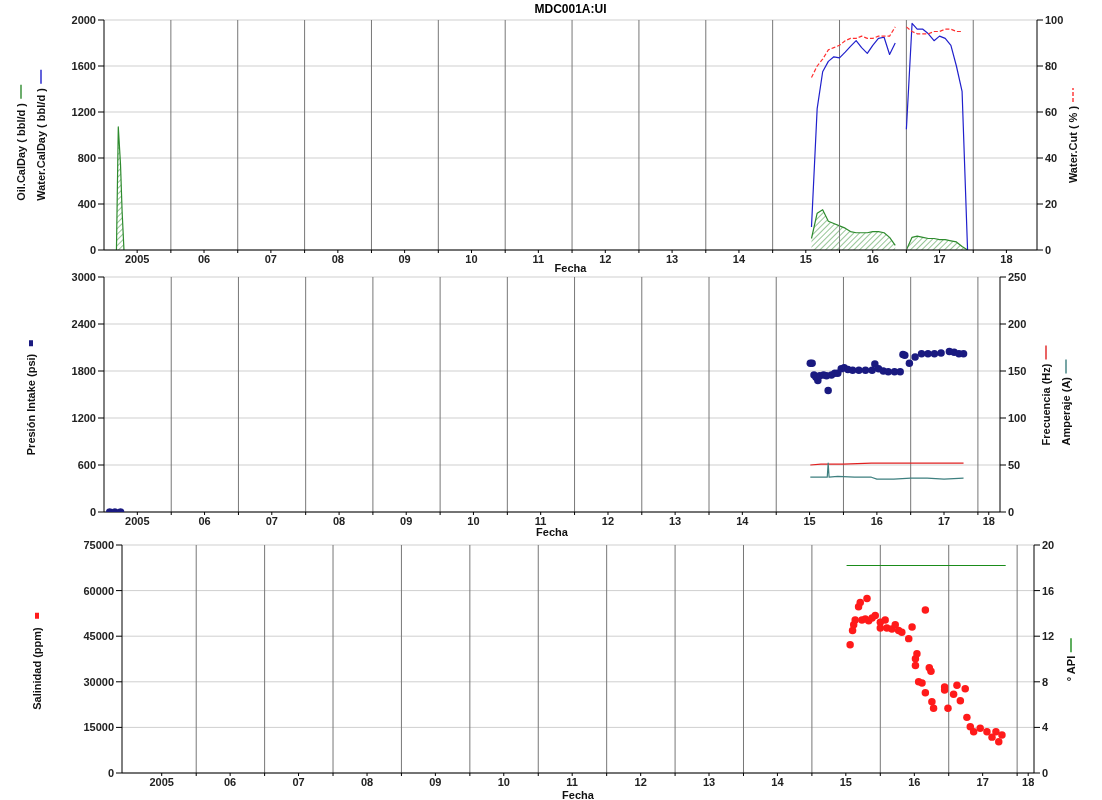 Image resolution: width=1102 pixels, height=800 pixels. What do you see at coordinates (1017, 370) in the screenshot?
I see `y2-tick-label: 150` at bounding box center [1017, 370].